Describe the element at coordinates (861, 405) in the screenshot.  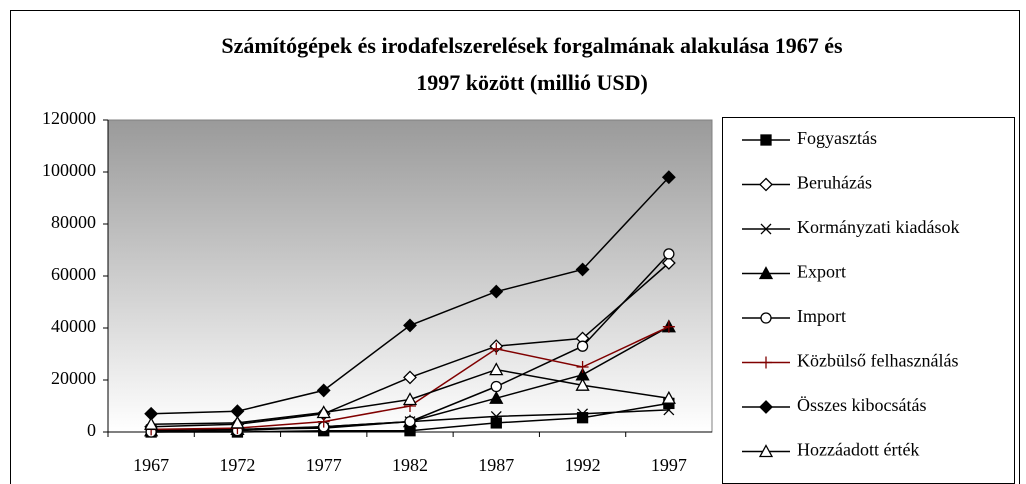
I see `legend-label: Összes kibocsátás` at that location.